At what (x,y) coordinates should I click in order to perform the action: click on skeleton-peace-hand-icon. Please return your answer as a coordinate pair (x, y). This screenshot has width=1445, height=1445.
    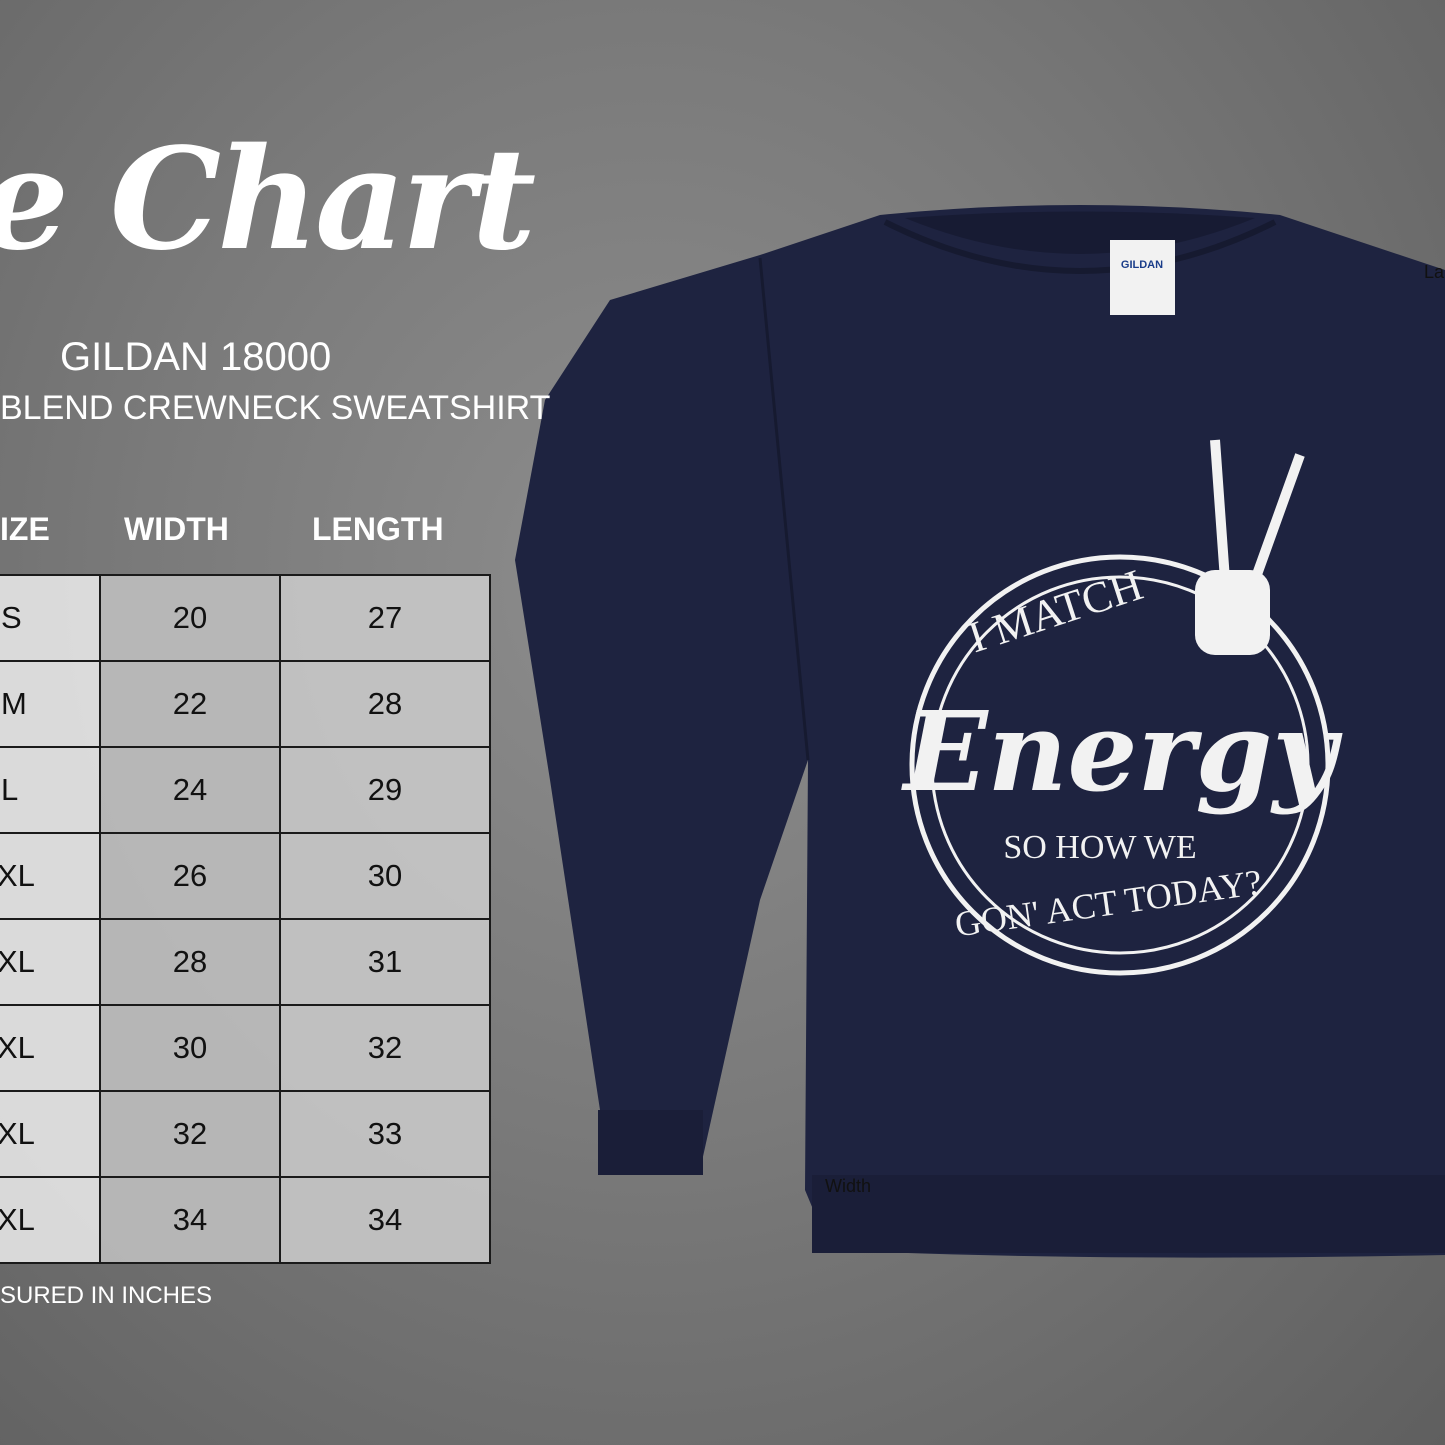
    Looking at the image, I should click on (1257, 510).